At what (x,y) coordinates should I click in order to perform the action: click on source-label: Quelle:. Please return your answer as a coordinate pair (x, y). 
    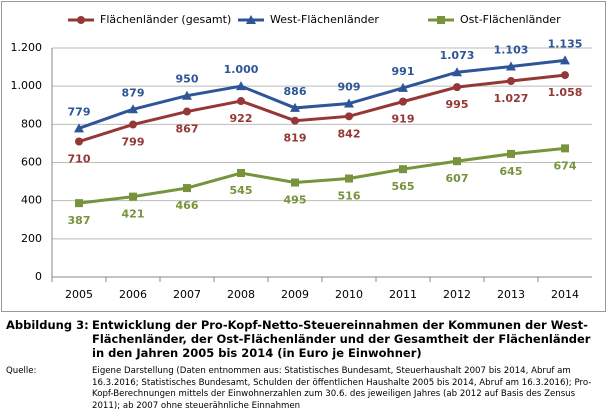
    Looking at the image, I should click on (21, 371).